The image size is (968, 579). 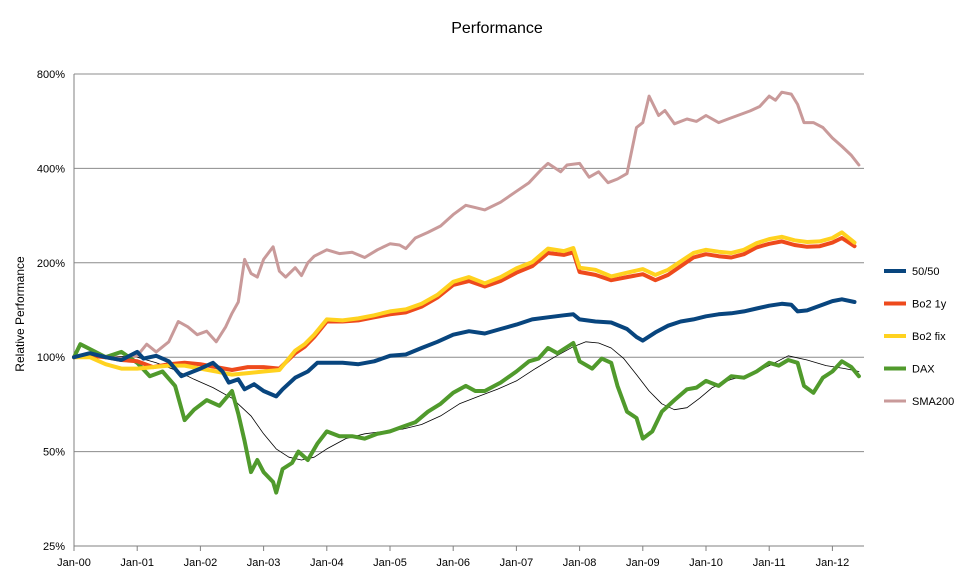 I want to click on y-tick-label: 100%, so click(x=51, y=358).